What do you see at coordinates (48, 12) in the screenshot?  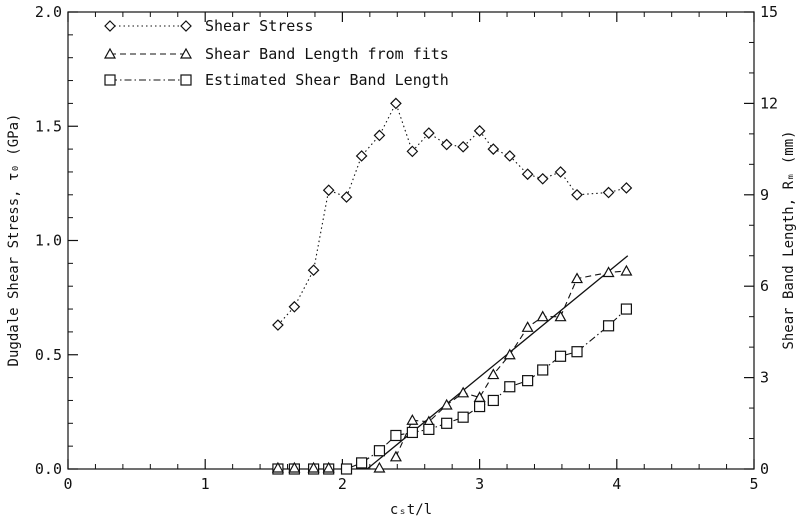 I see `y-left-tick-label: 2.0` at bounding box center [48, 12].